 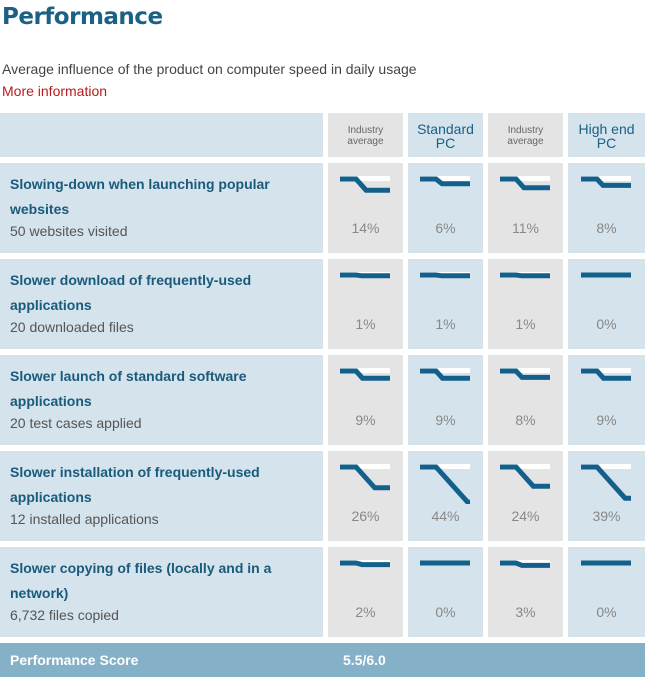 I want to click on column-header-4: High end PC, so click(x=606, y=135).